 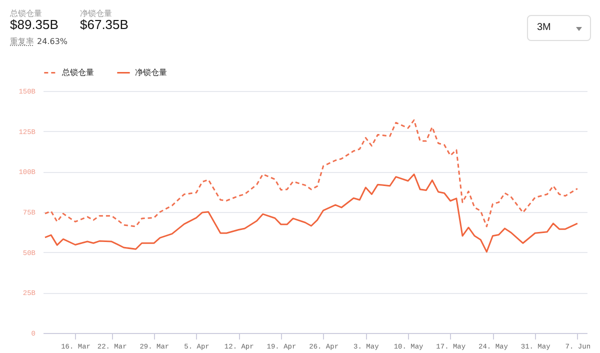 I want to click on text: 重复率, so click(x=22, y=41).